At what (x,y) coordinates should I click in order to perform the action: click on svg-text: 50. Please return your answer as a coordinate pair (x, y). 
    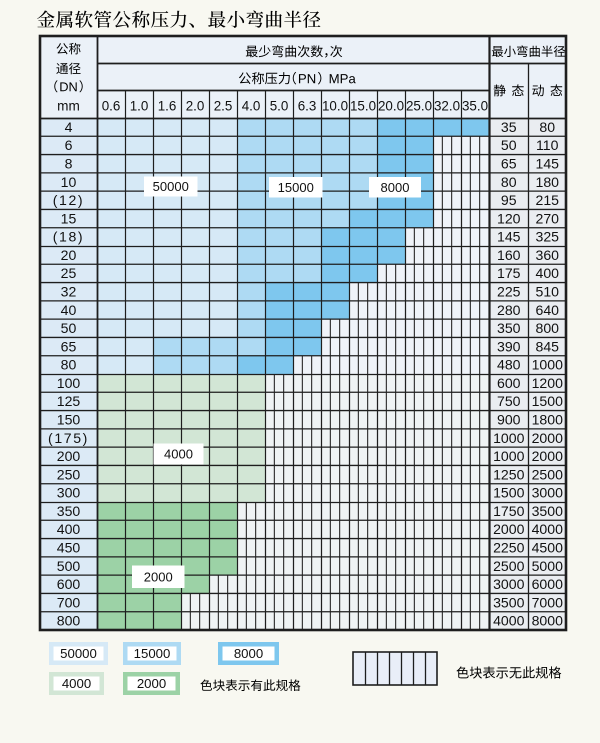
    Looking at the image, I should click on (69, 328).